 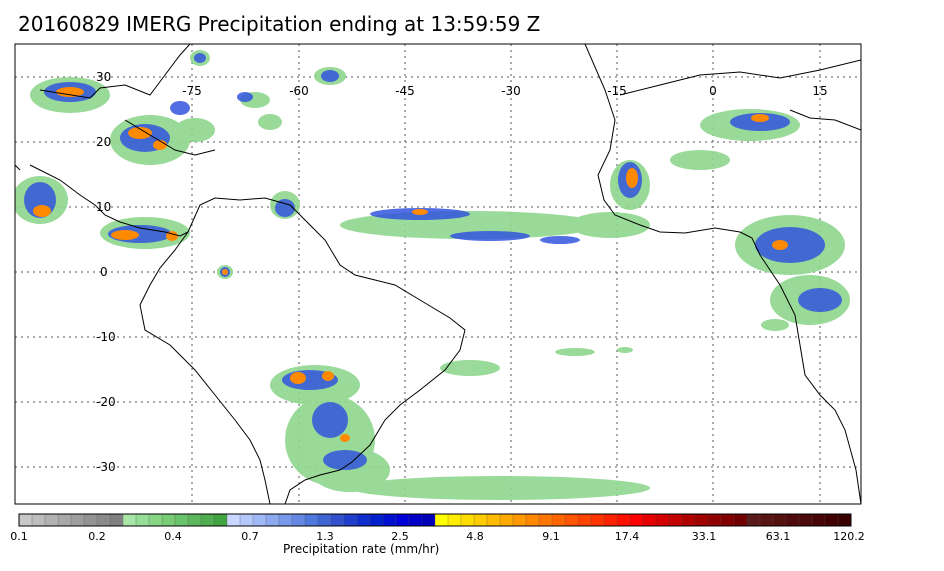 I want to click on lon-label: -60, so click(x=299, y=91).